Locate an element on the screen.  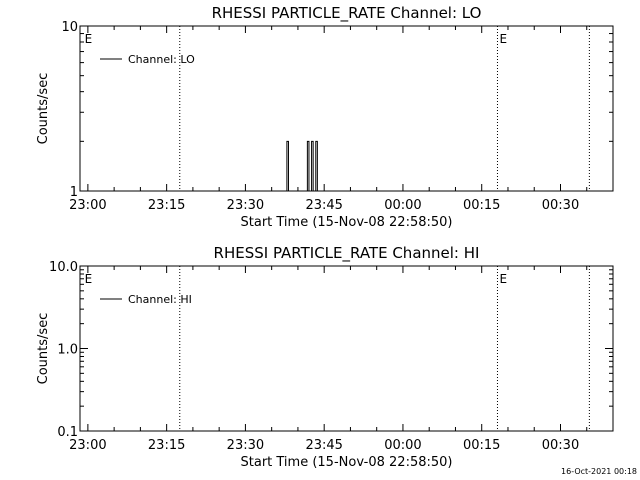
y-tick-label: 10.0 is located at coordinates (63, 267).